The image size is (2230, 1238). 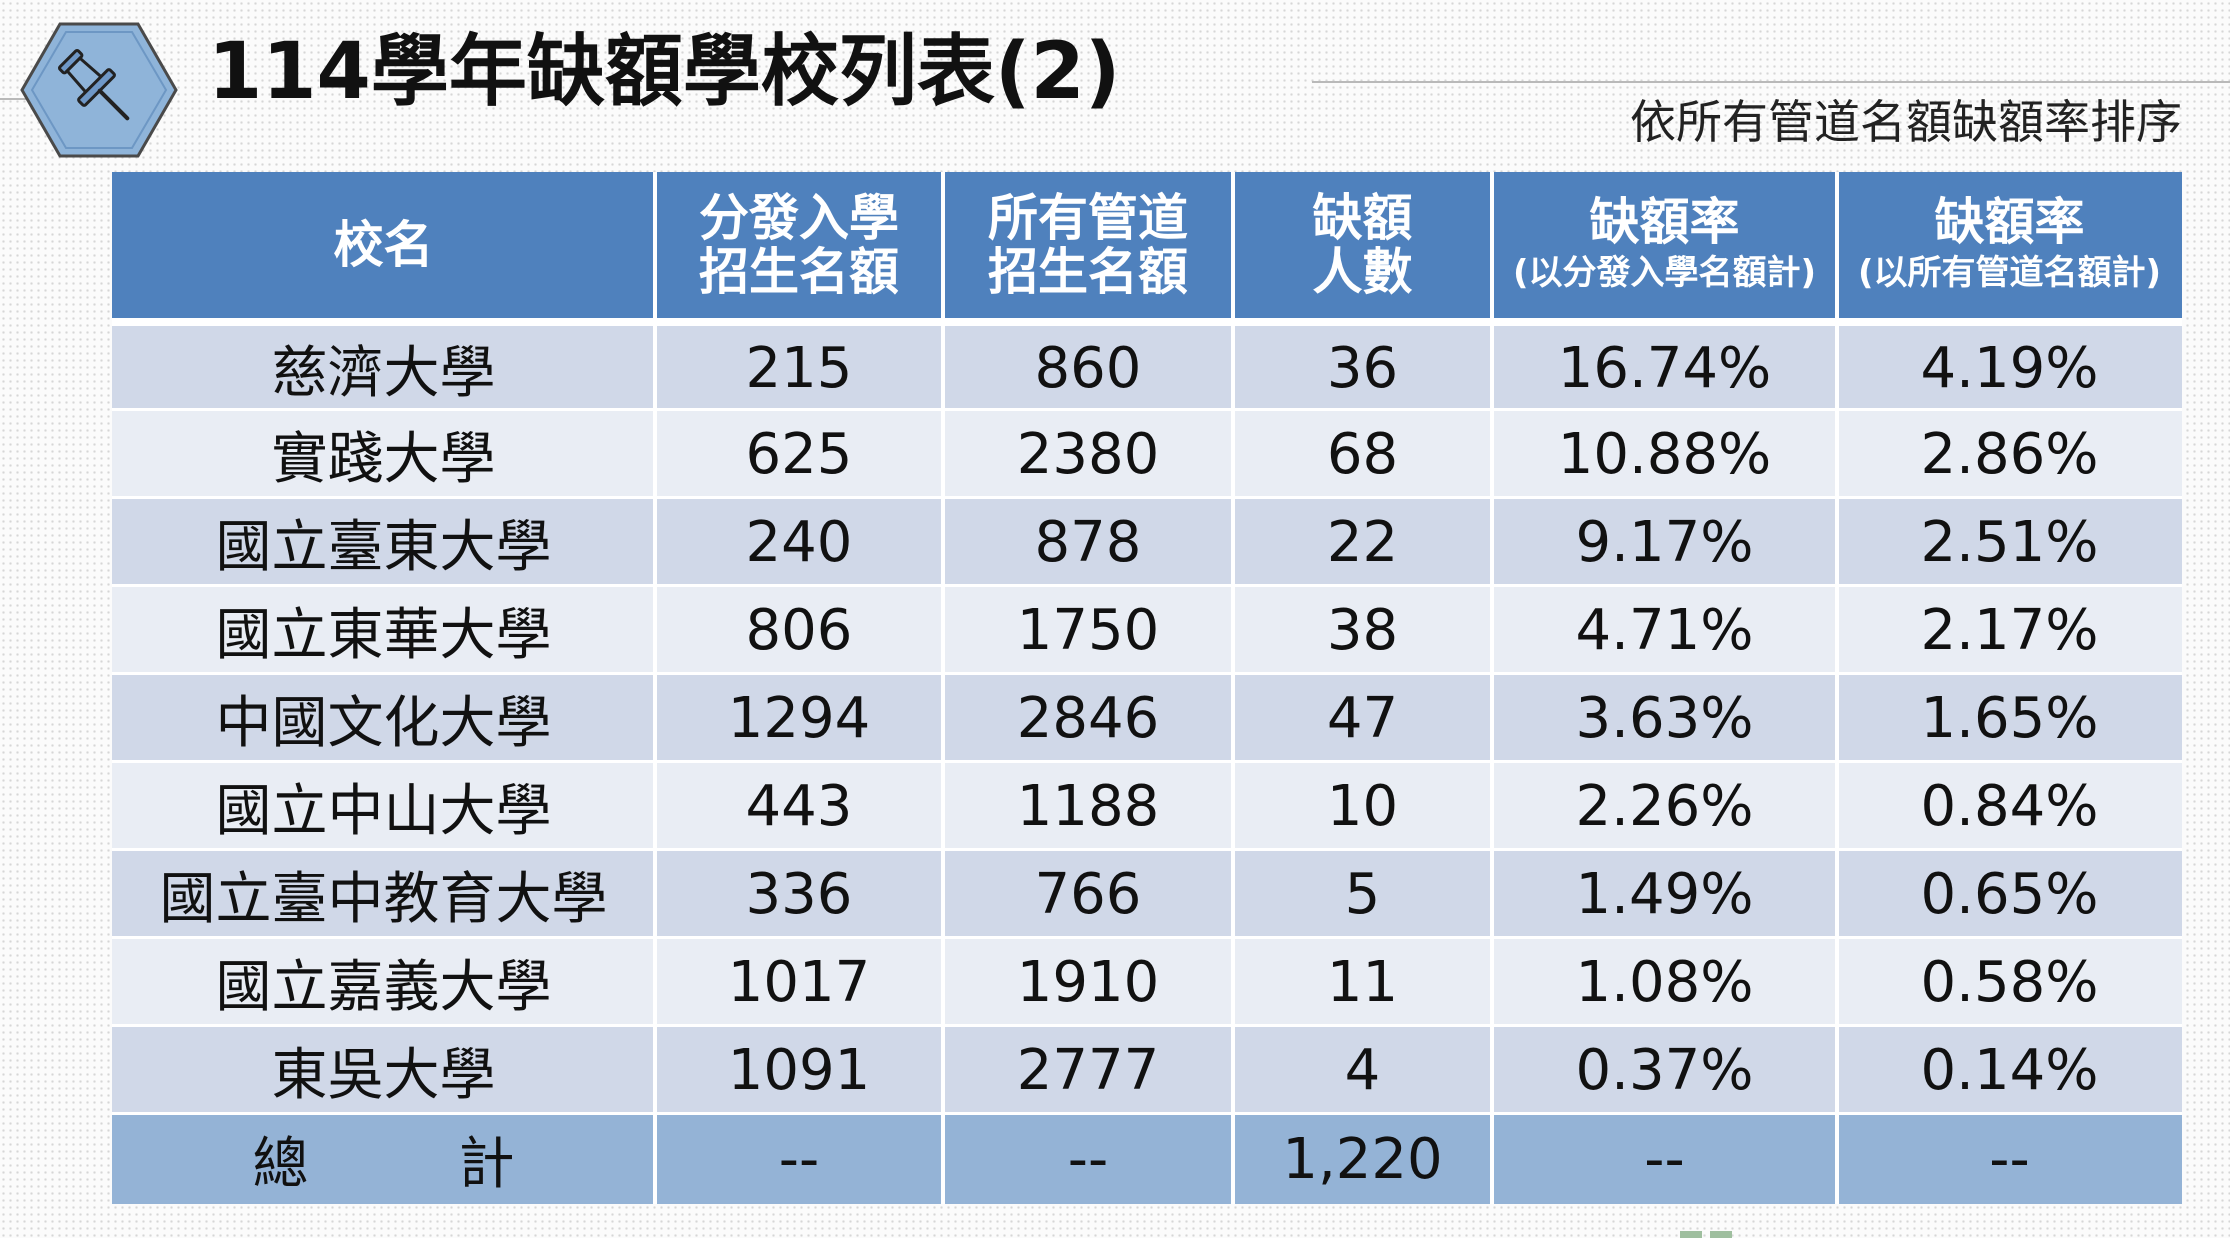 I want to click on header-divider, so click(x=1147, y=322).